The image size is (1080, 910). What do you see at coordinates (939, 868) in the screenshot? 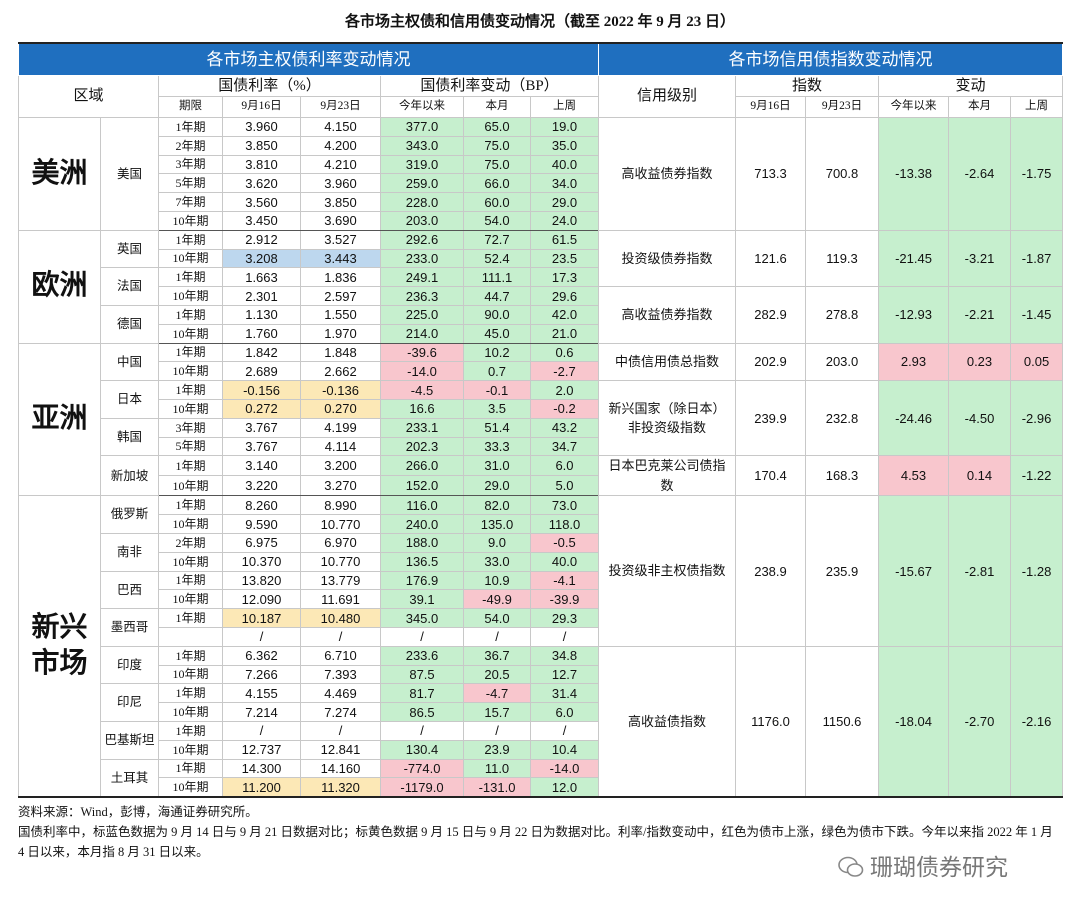
I see `watermark-text: 珊瑚债券研究` at bounding box center [939, 868].